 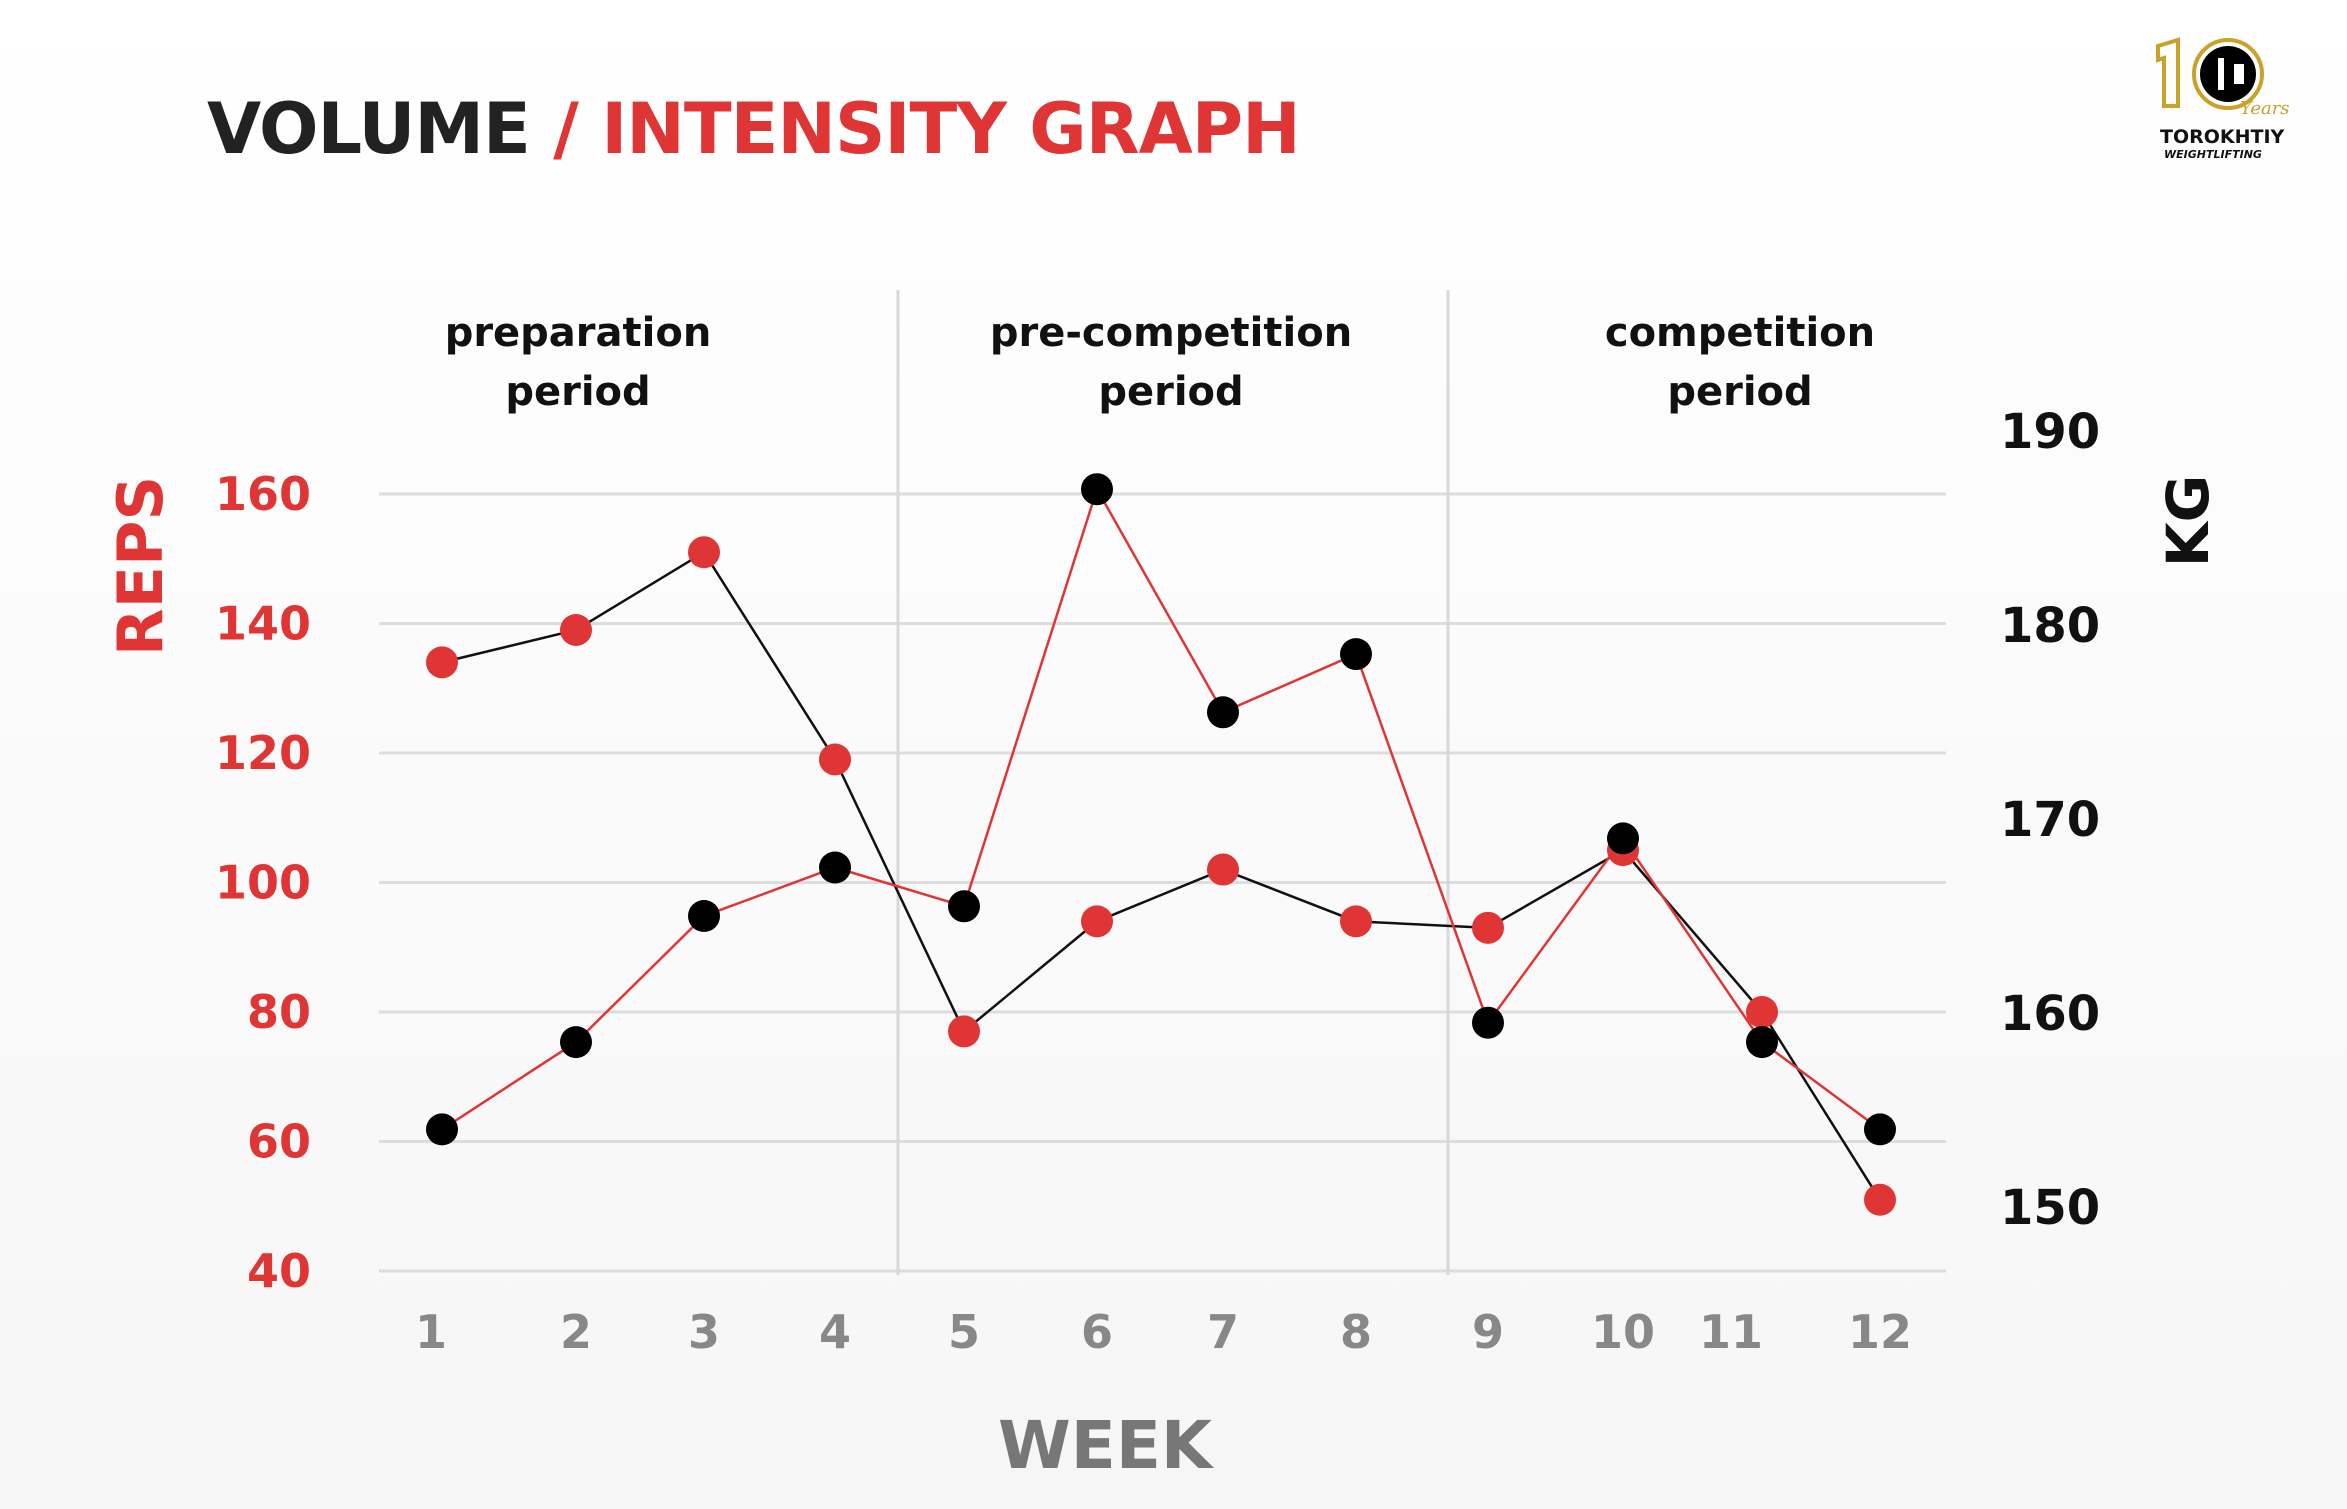 I want to click on y2-axis-title: KG, so click(x=2188, y=521).